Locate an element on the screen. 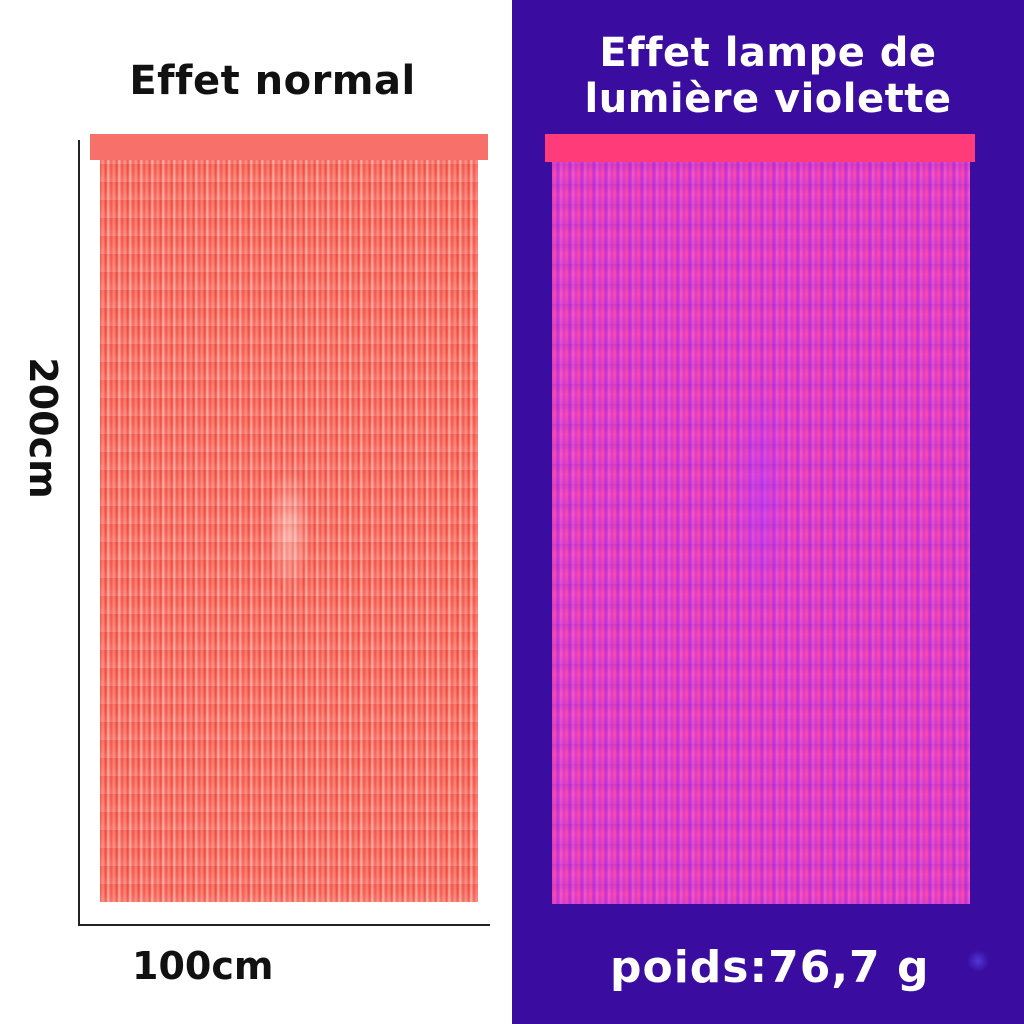  title-normal-effect: Effet normal is located at coordinates (272, 81).